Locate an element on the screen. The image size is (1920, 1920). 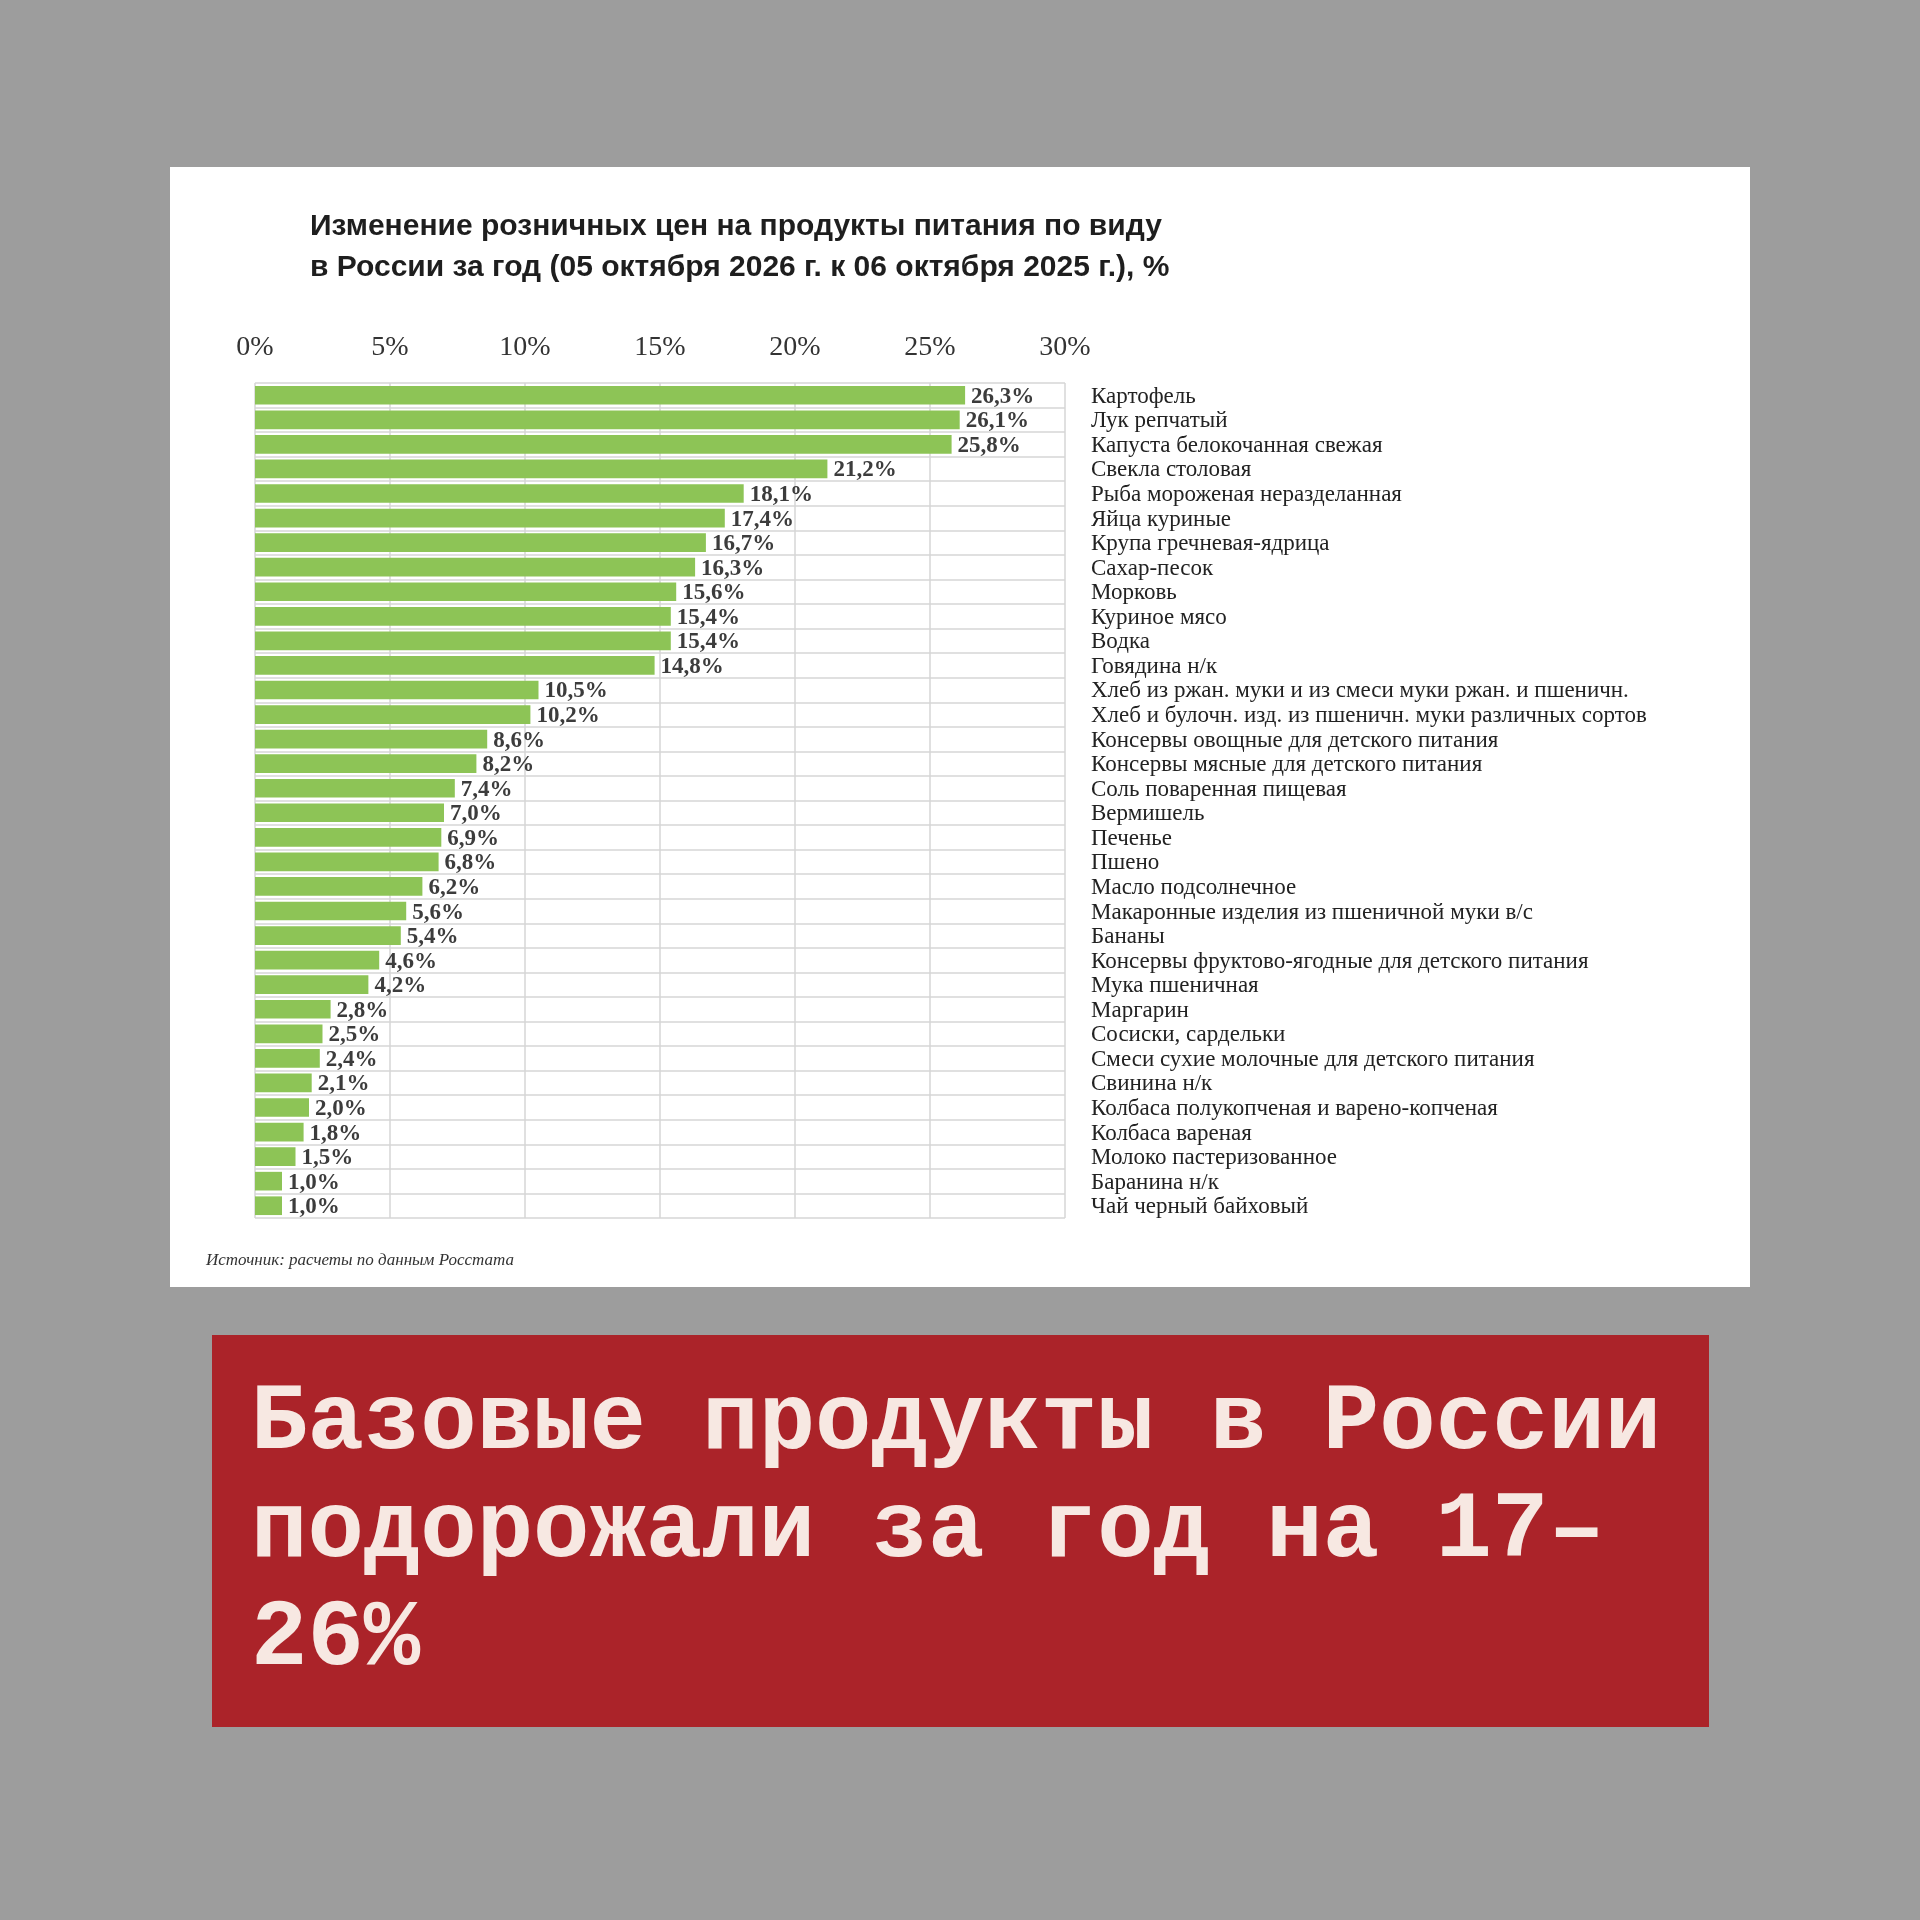
data-label: 2,8% is located at coordinates (362, 1009).